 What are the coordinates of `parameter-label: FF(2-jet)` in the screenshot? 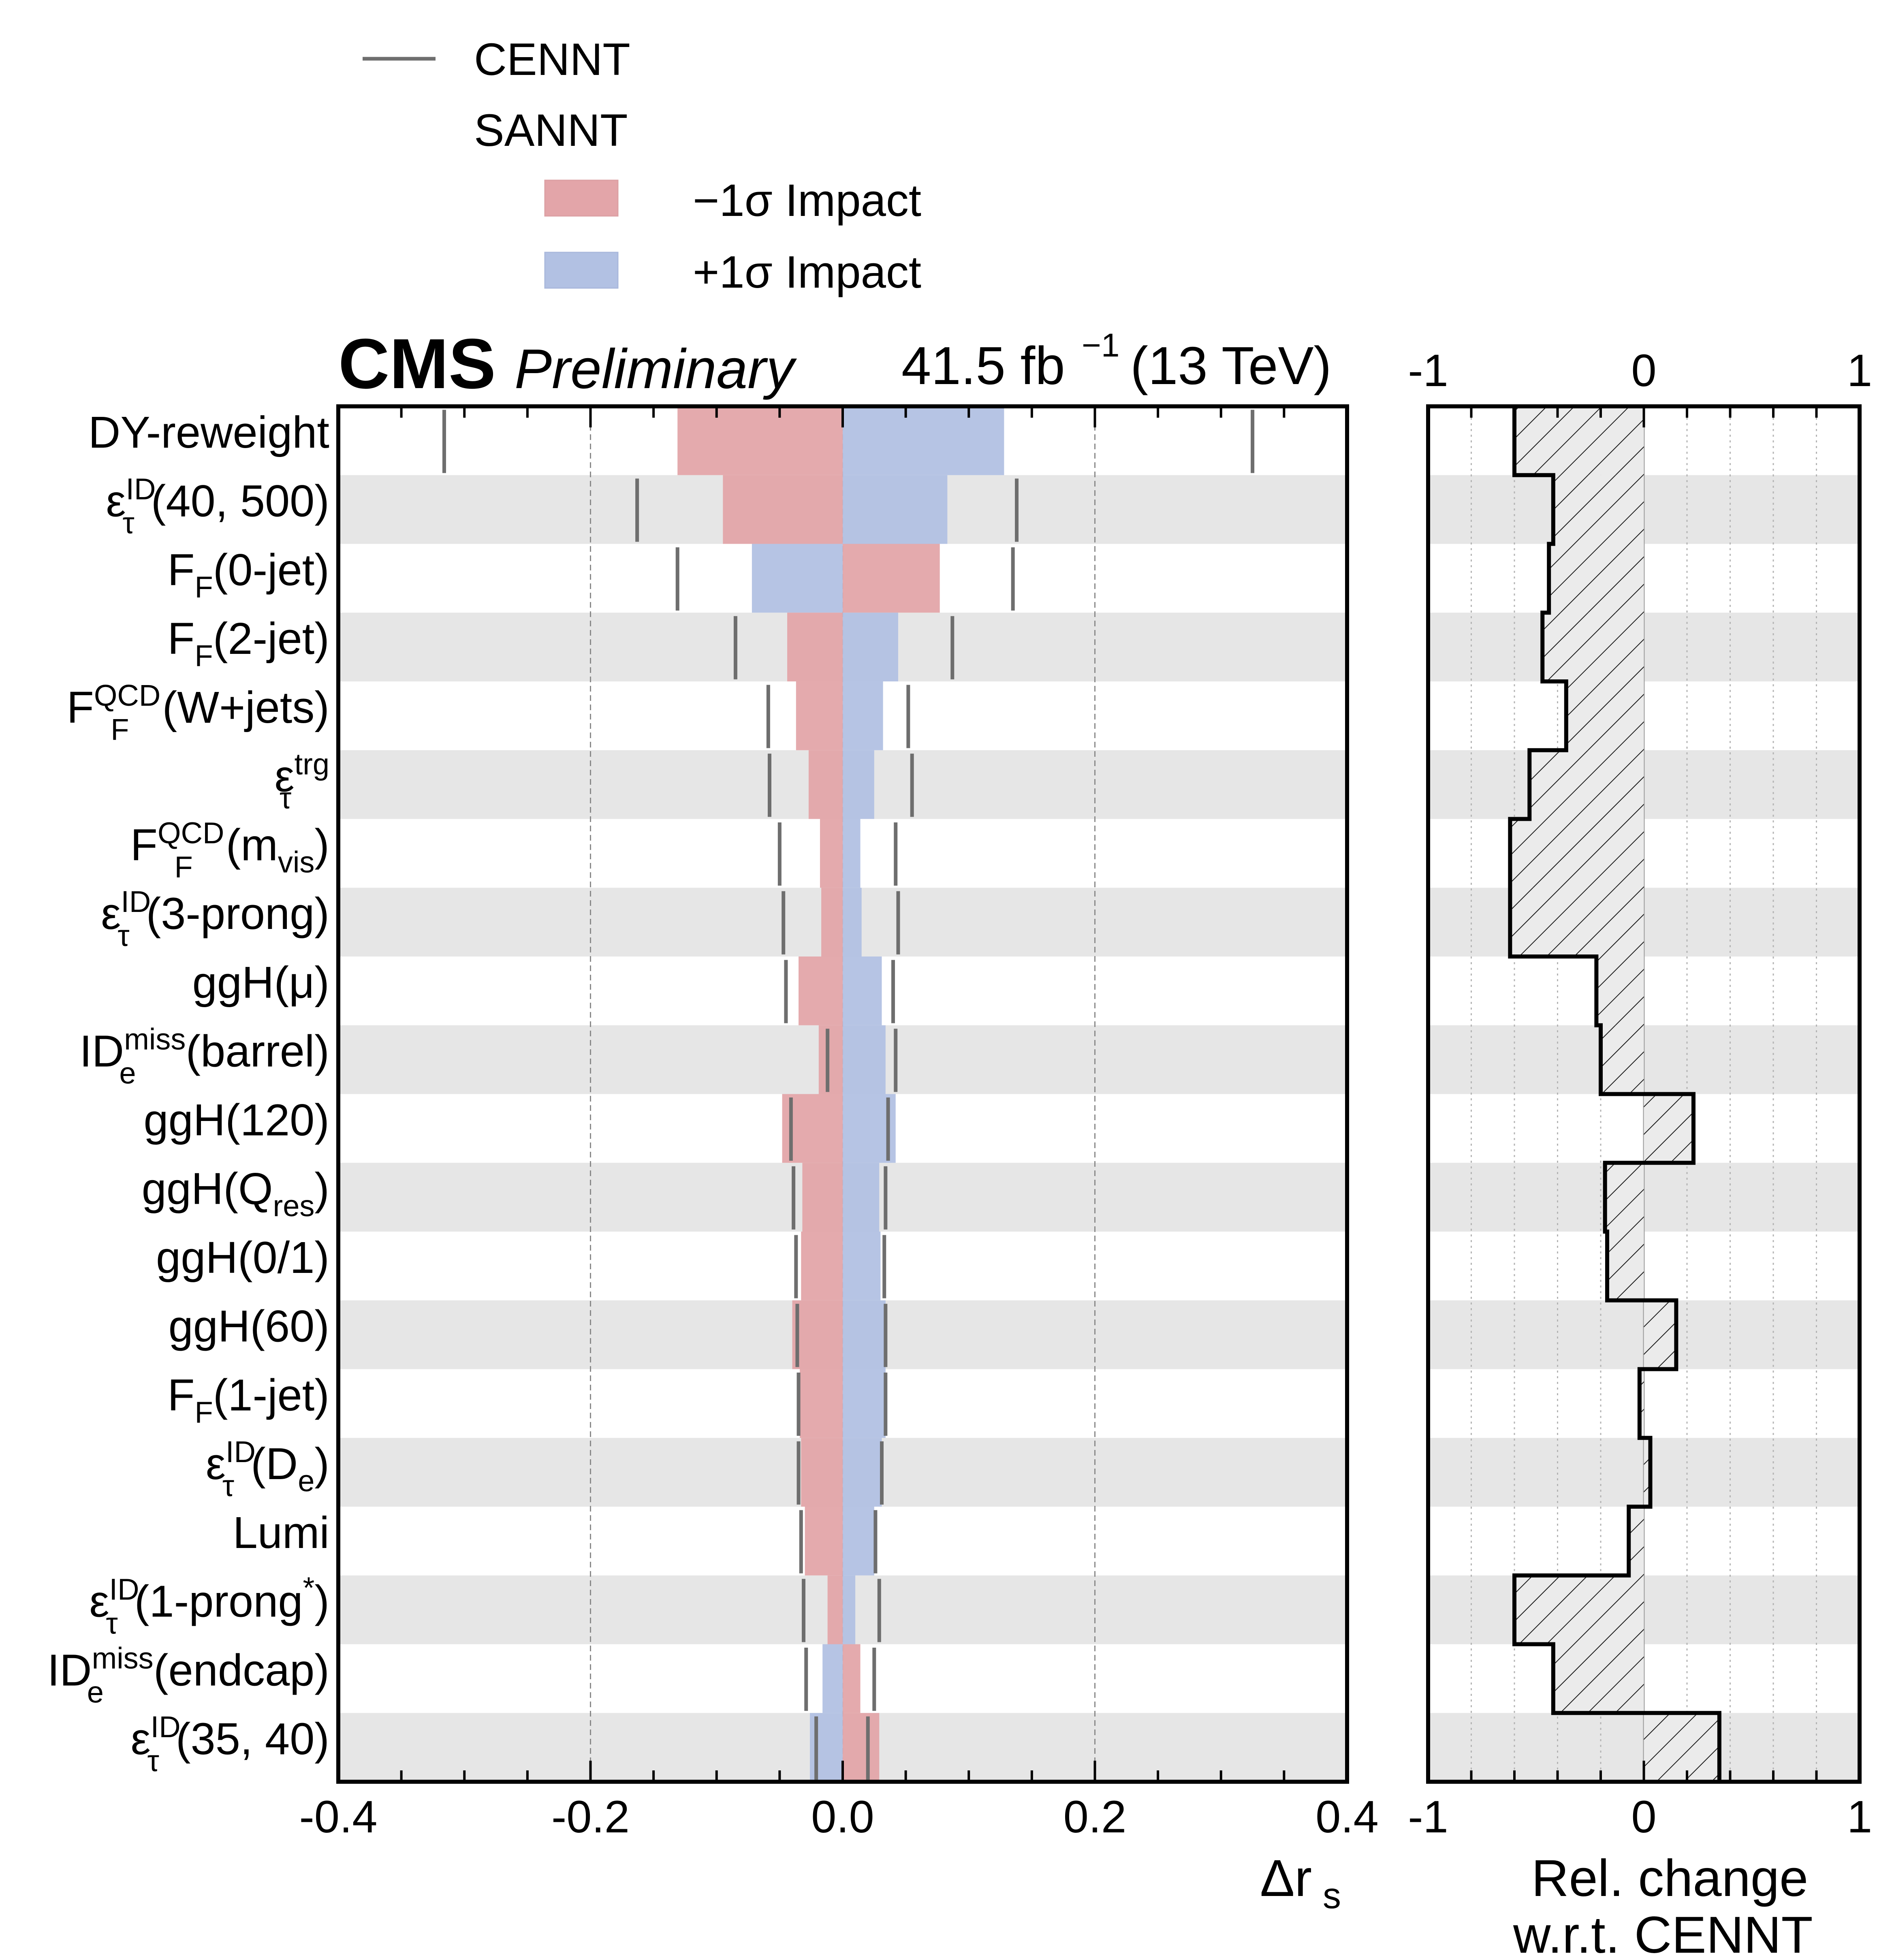 It's located at (248, 643).